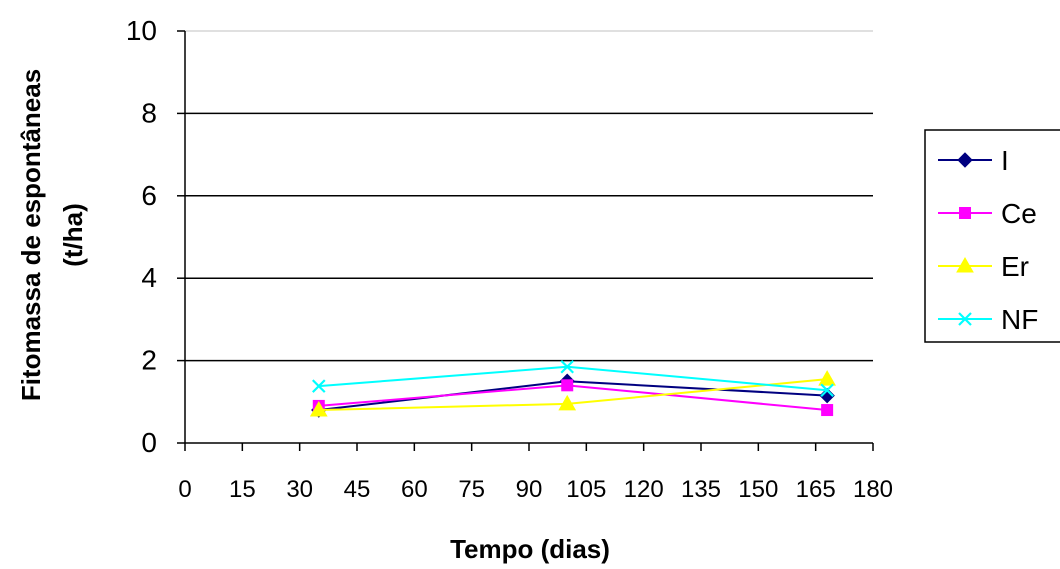 The width and height of the screenshot is (1060, 569). Describe the element at coordinates (987, 213) in the screenshot. I see `legend-item-Ce: Ce` at that location.